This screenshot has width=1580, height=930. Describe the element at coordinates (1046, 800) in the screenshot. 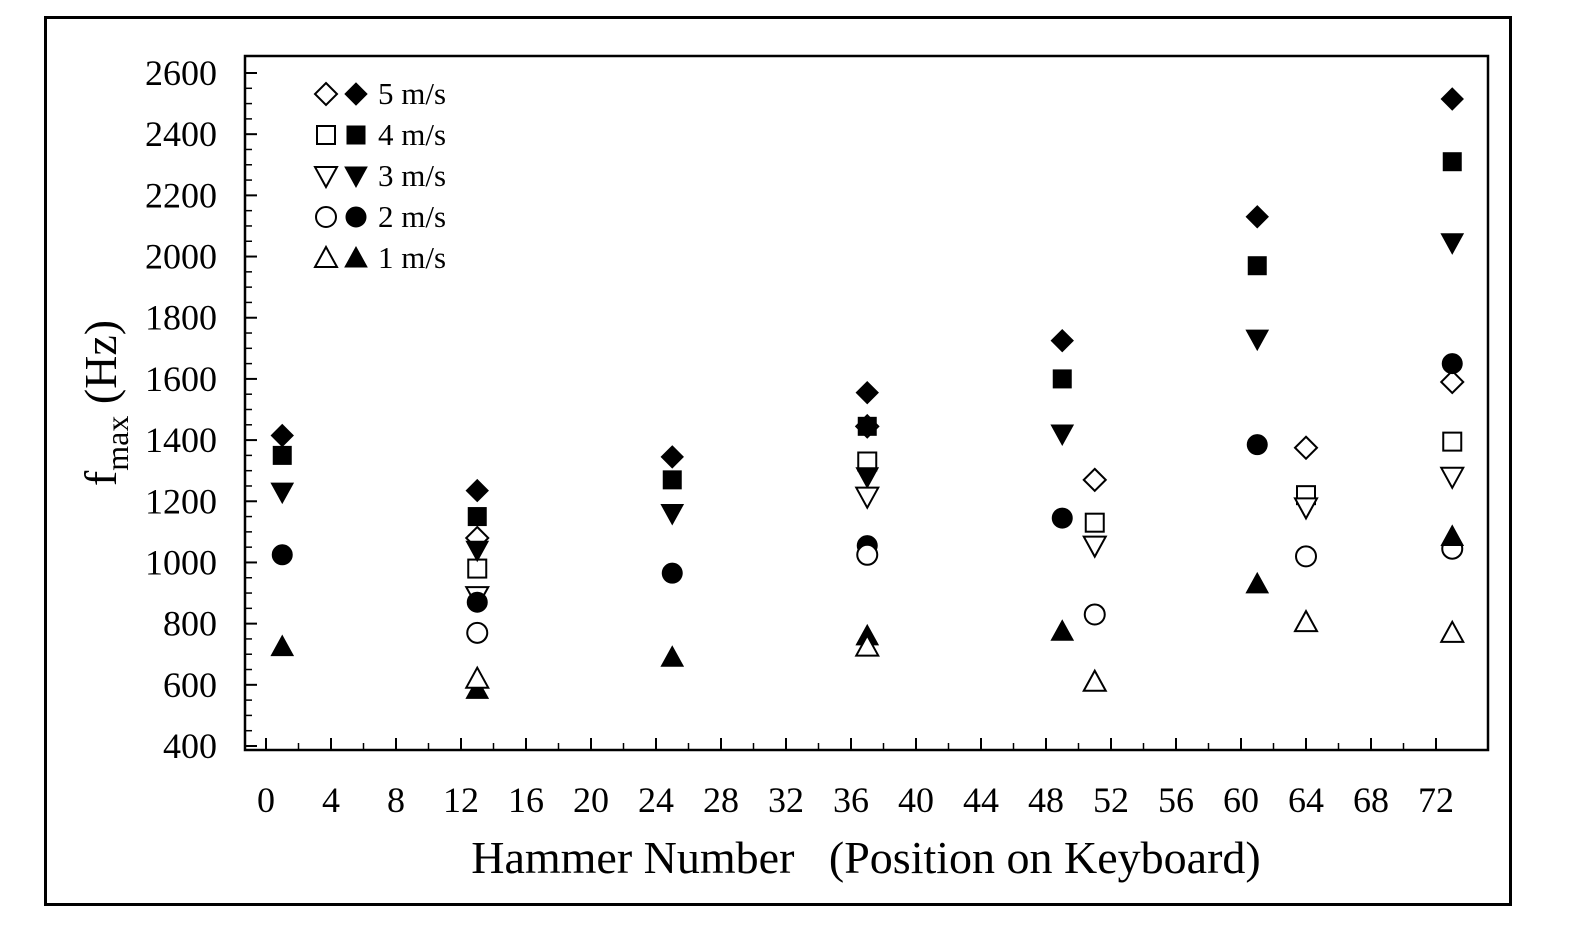

I see `x-tick-label: 48` at that location.